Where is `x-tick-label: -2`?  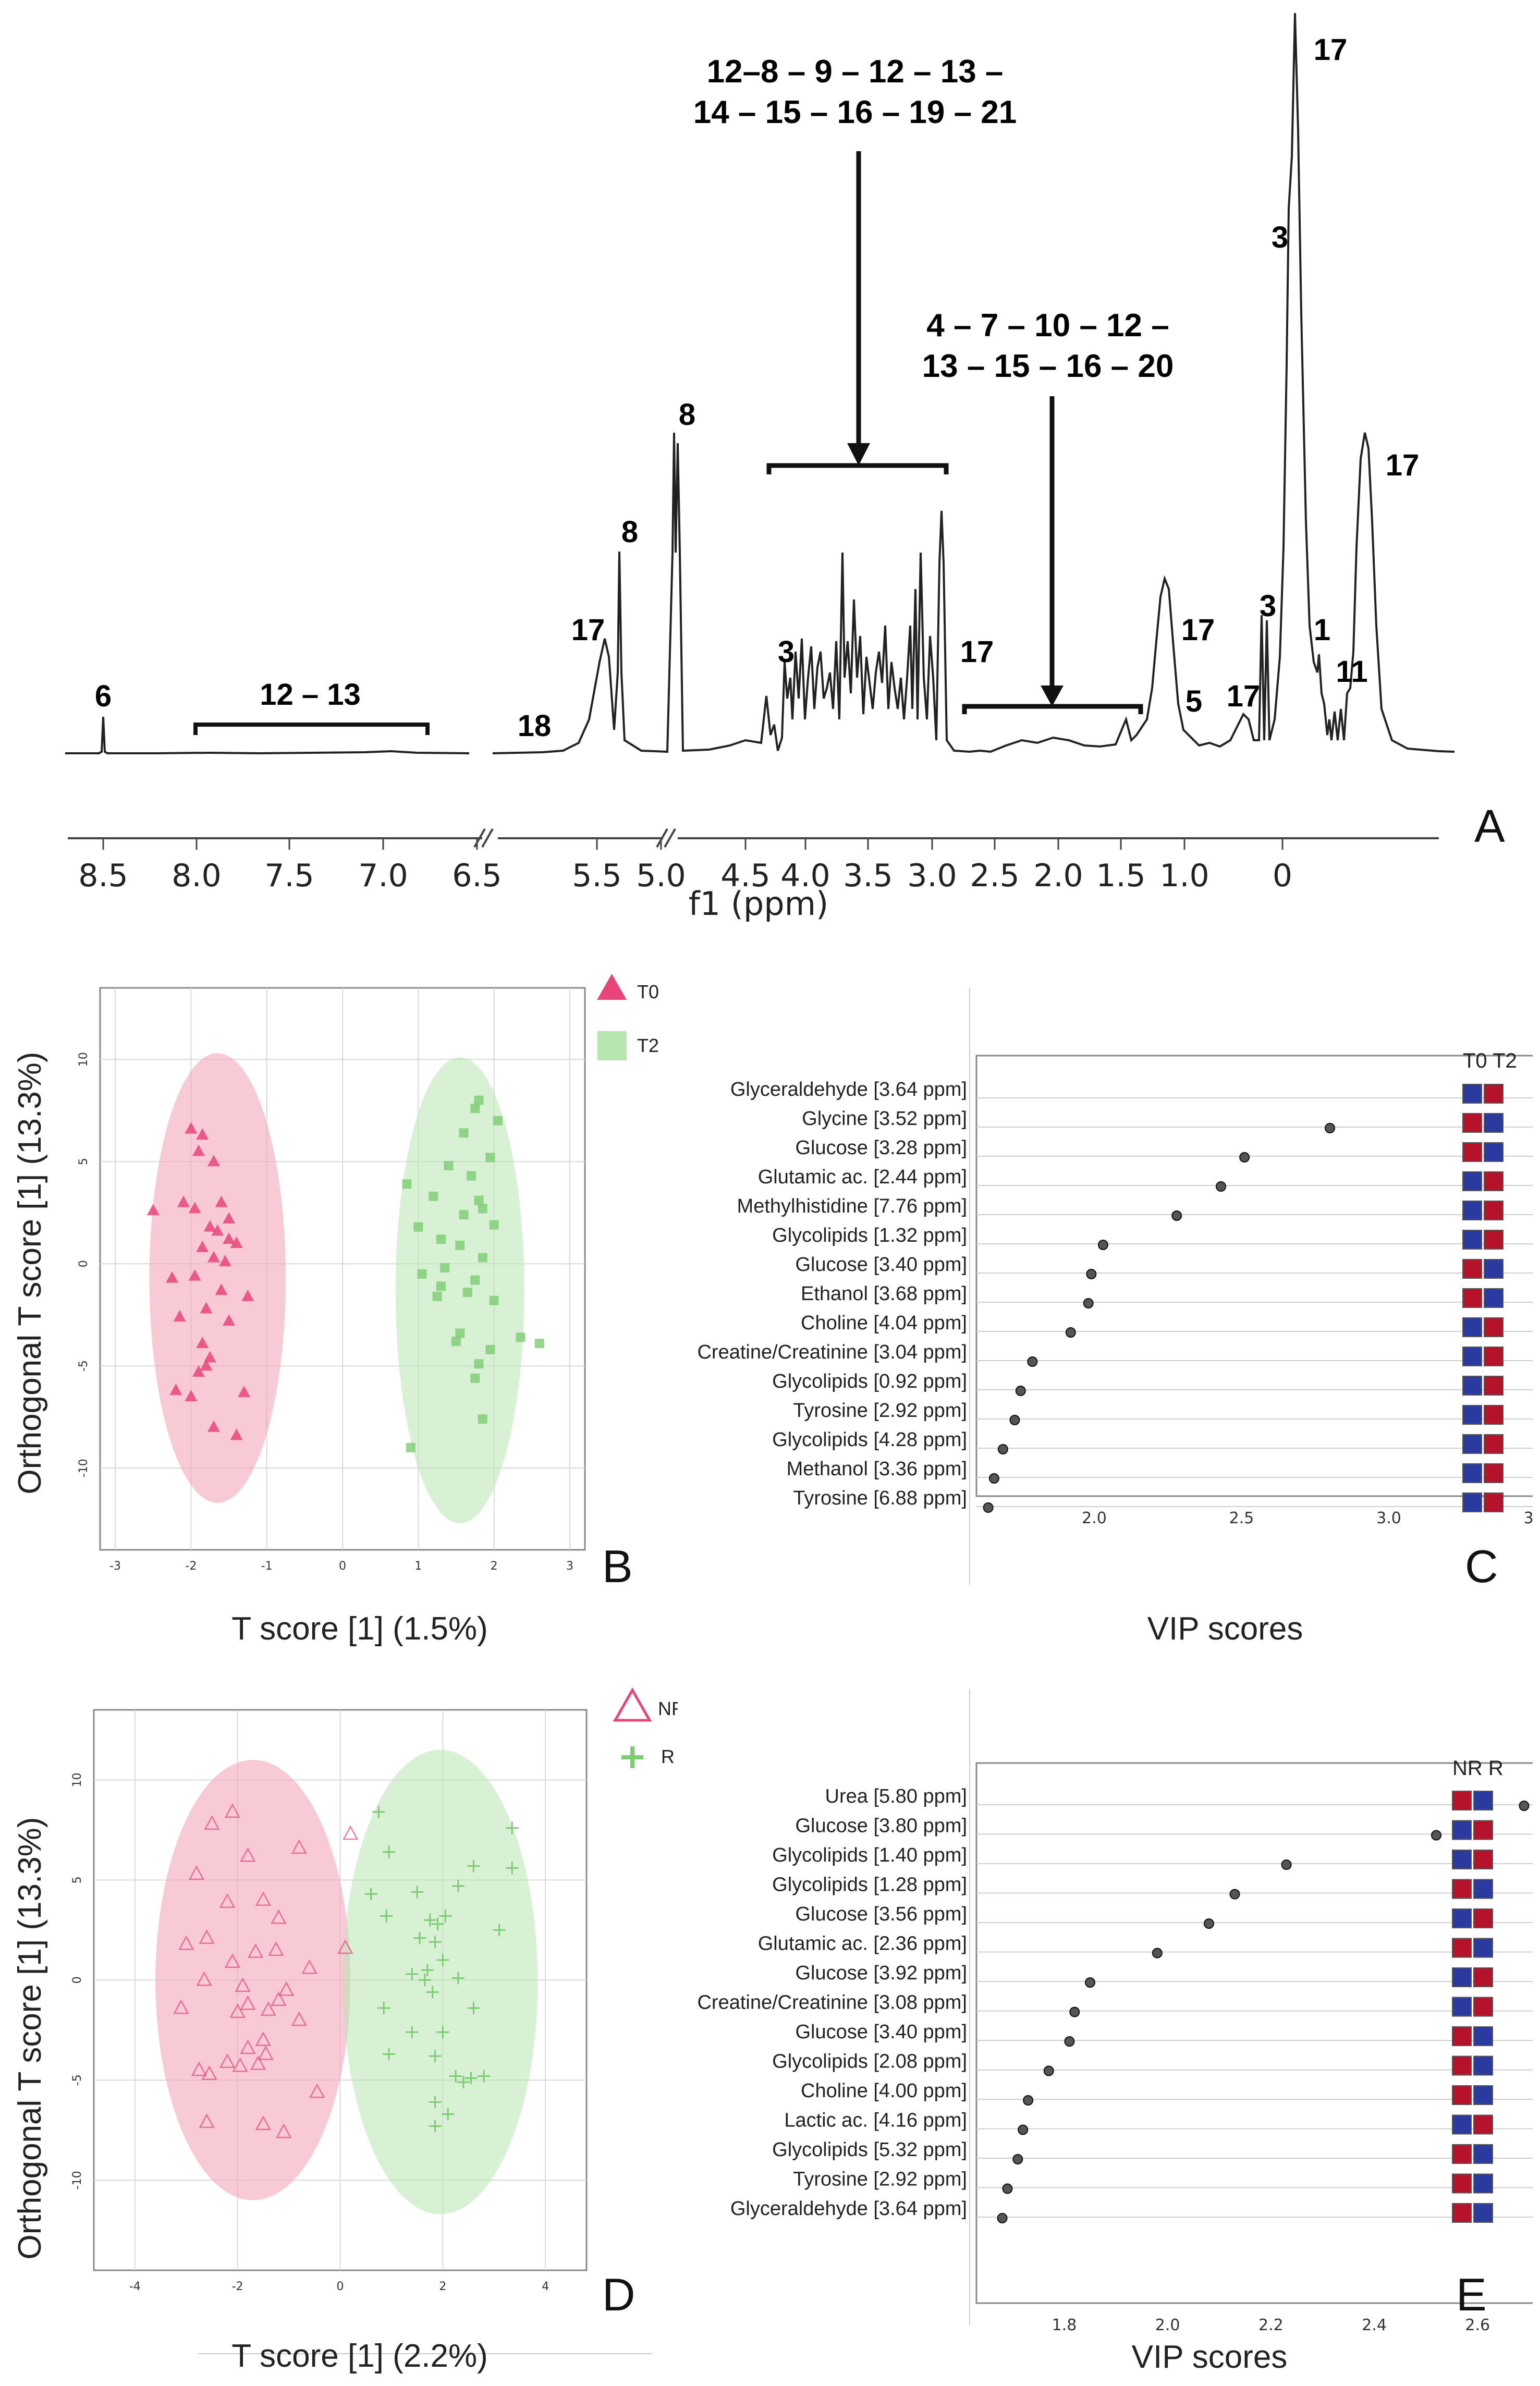
x-tick-label: -2 is located at coordinates (238, 2286).